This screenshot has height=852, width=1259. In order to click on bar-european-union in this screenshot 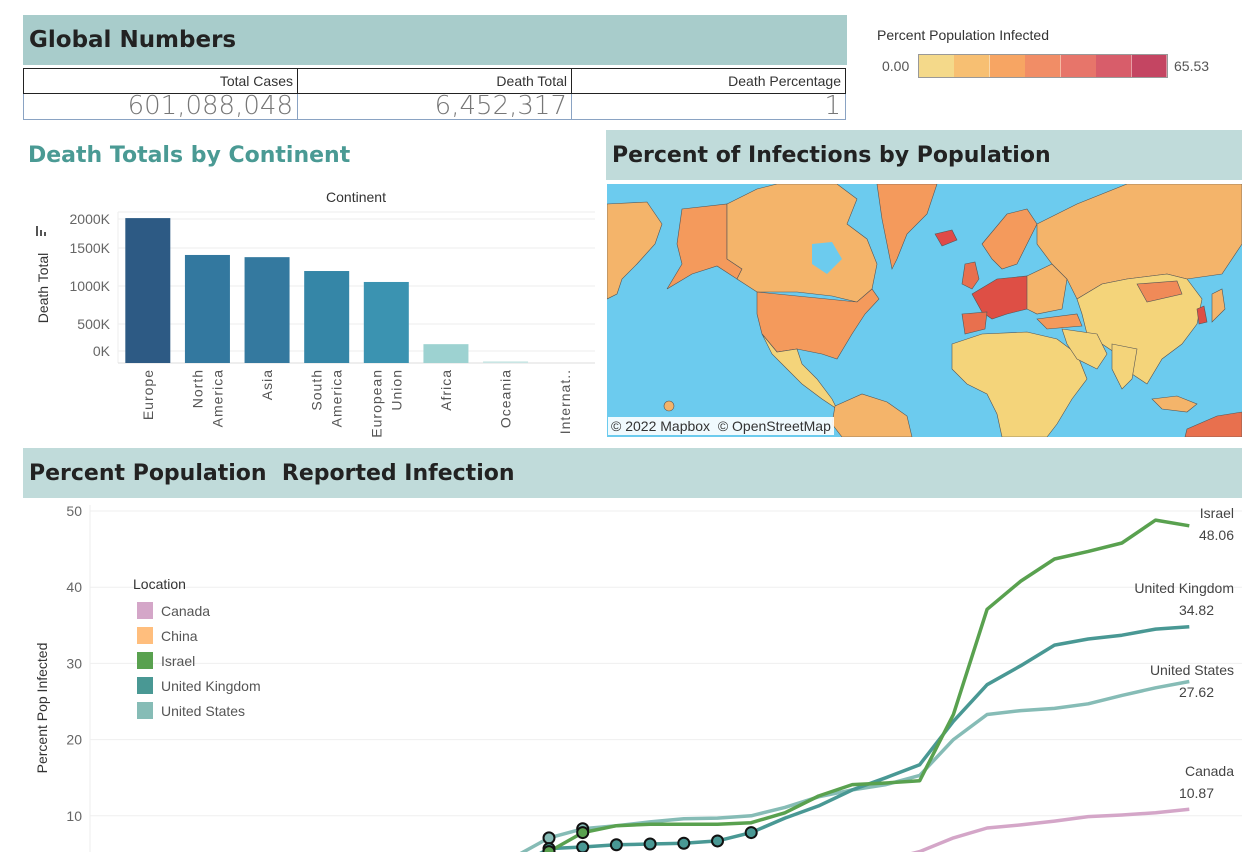, I will do `click(386, 322)`.